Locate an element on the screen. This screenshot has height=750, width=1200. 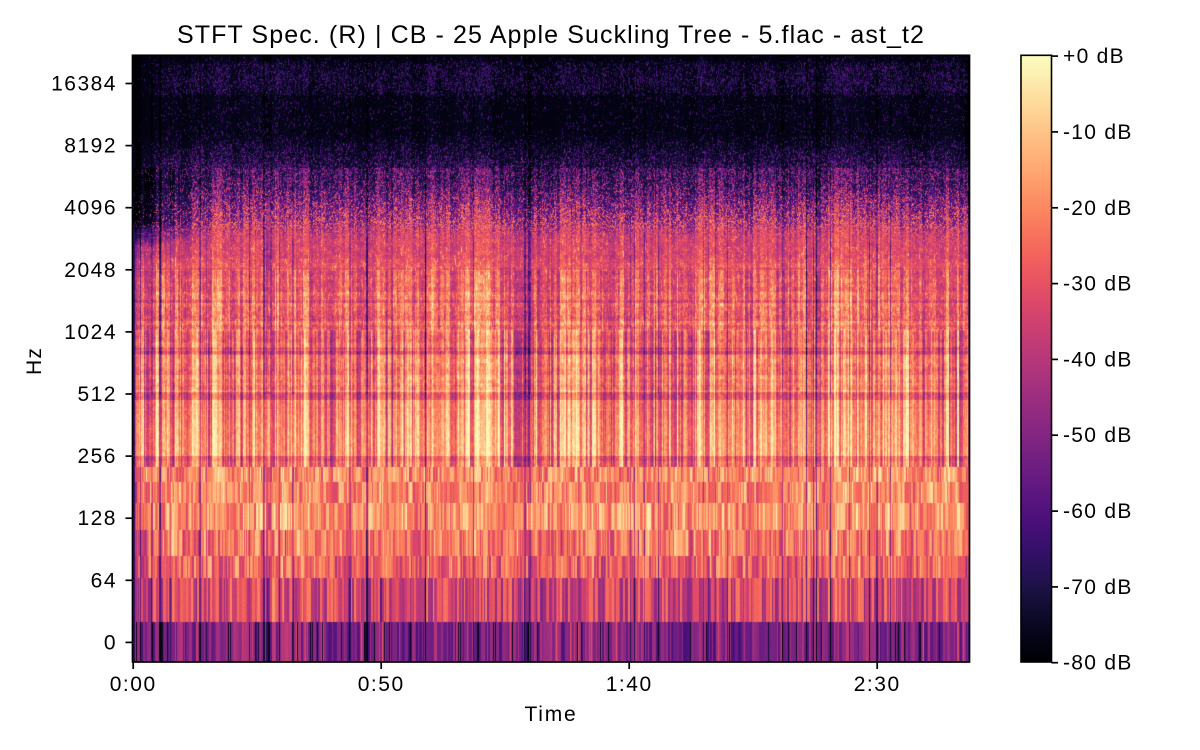
svg-text: -60 dB is located at coordinates (1098, 511).